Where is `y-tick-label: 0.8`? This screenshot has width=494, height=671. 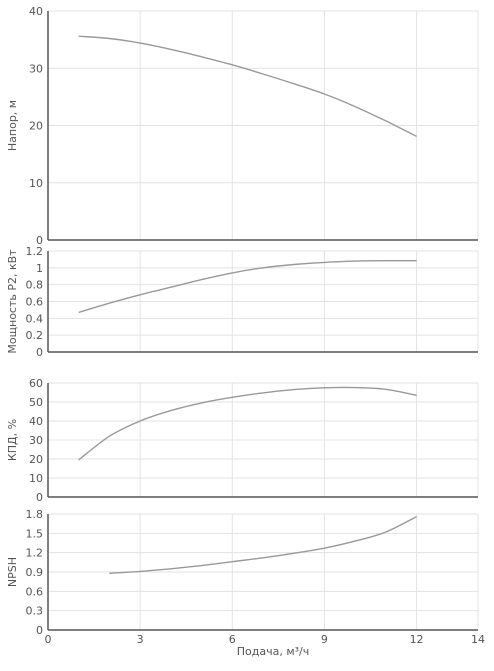
y-tick-label: 0.8 is located at coordinates (35, 285).